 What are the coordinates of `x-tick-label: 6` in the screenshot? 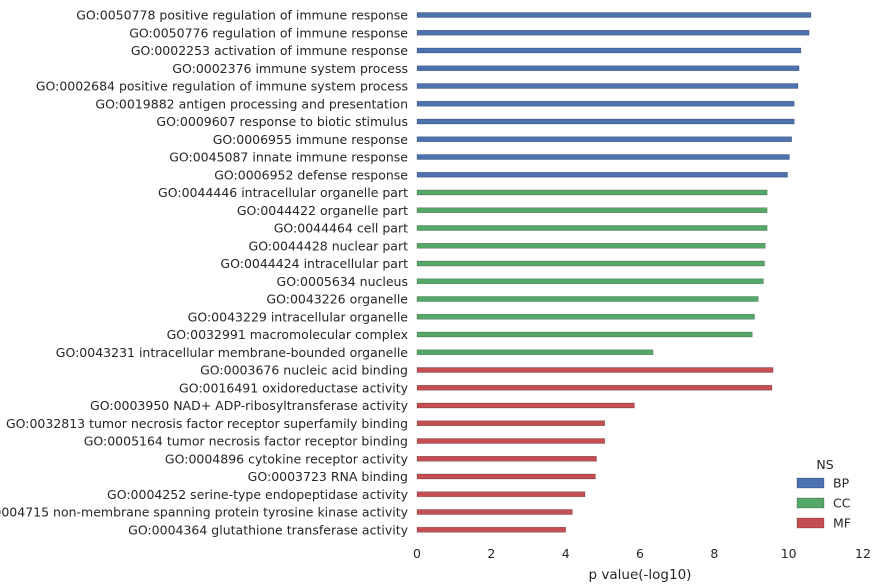 It's located at (640, 553).